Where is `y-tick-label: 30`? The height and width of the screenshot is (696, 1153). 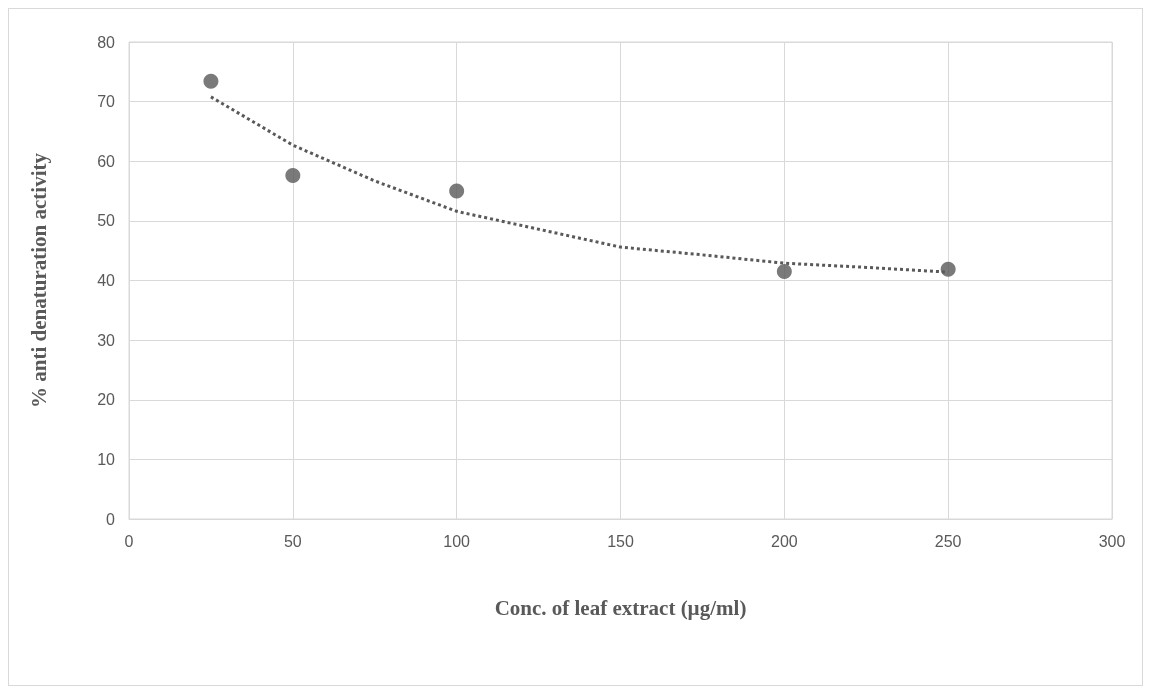
y-tick-label: 30 is located at coordinates (106, 340).